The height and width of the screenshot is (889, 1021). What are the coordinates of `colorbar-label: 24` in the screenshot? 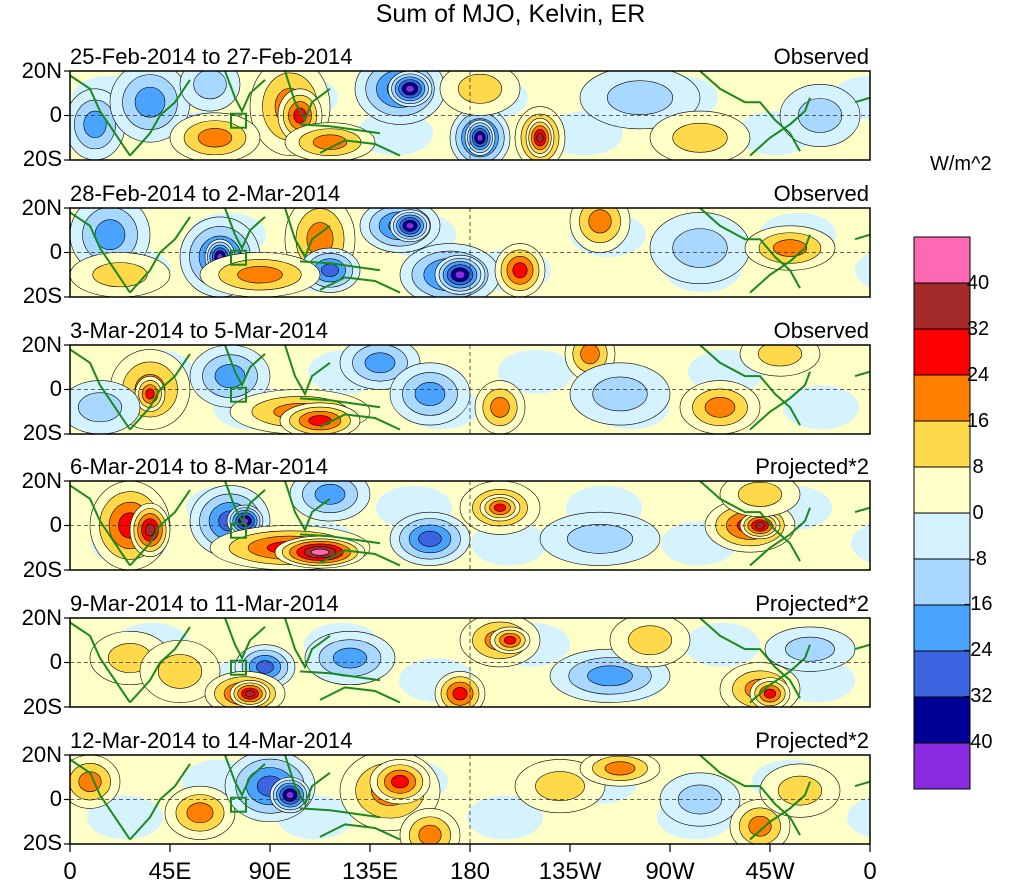 It's located at (978, 375).